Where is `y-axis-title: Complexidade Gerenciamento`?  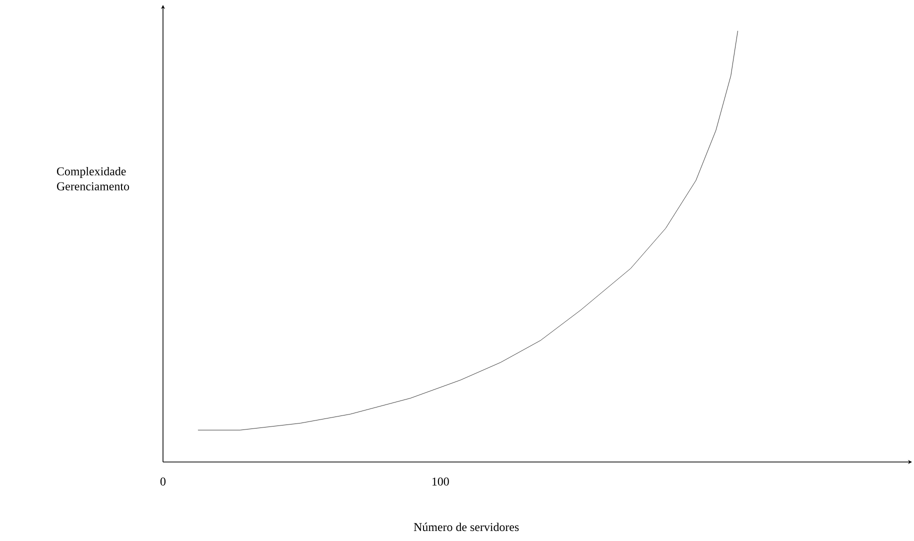 y-axis-title: Complexidade Gerenciamento is located at coordinates (93, 178).